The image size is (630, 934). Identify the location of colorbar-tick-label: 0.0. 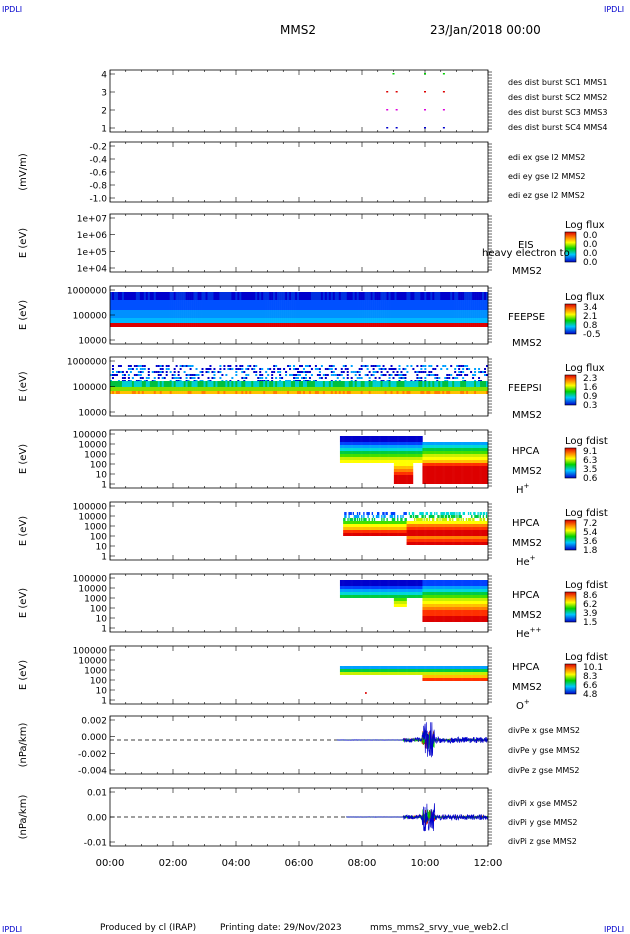
(590, 236).